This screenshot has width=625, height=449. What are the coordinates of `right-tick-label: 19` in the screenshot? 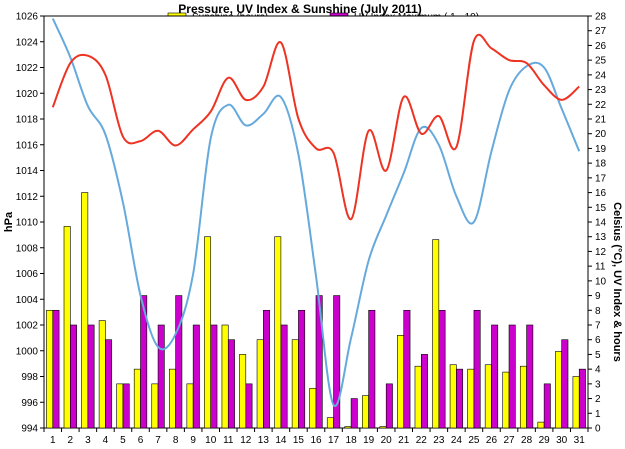 It's located at (601, 149).